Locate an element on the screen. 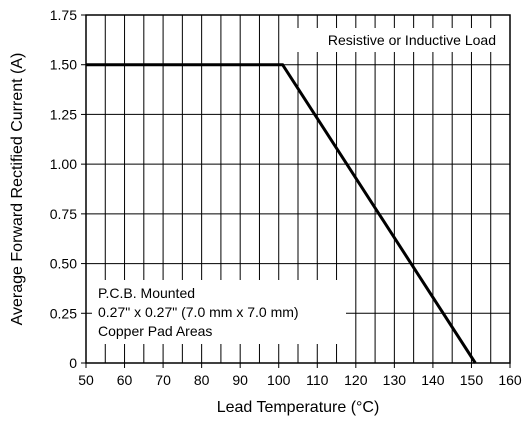 This screenshot has height=422, width=524. load-note-background is located at coordinates (396, 40).